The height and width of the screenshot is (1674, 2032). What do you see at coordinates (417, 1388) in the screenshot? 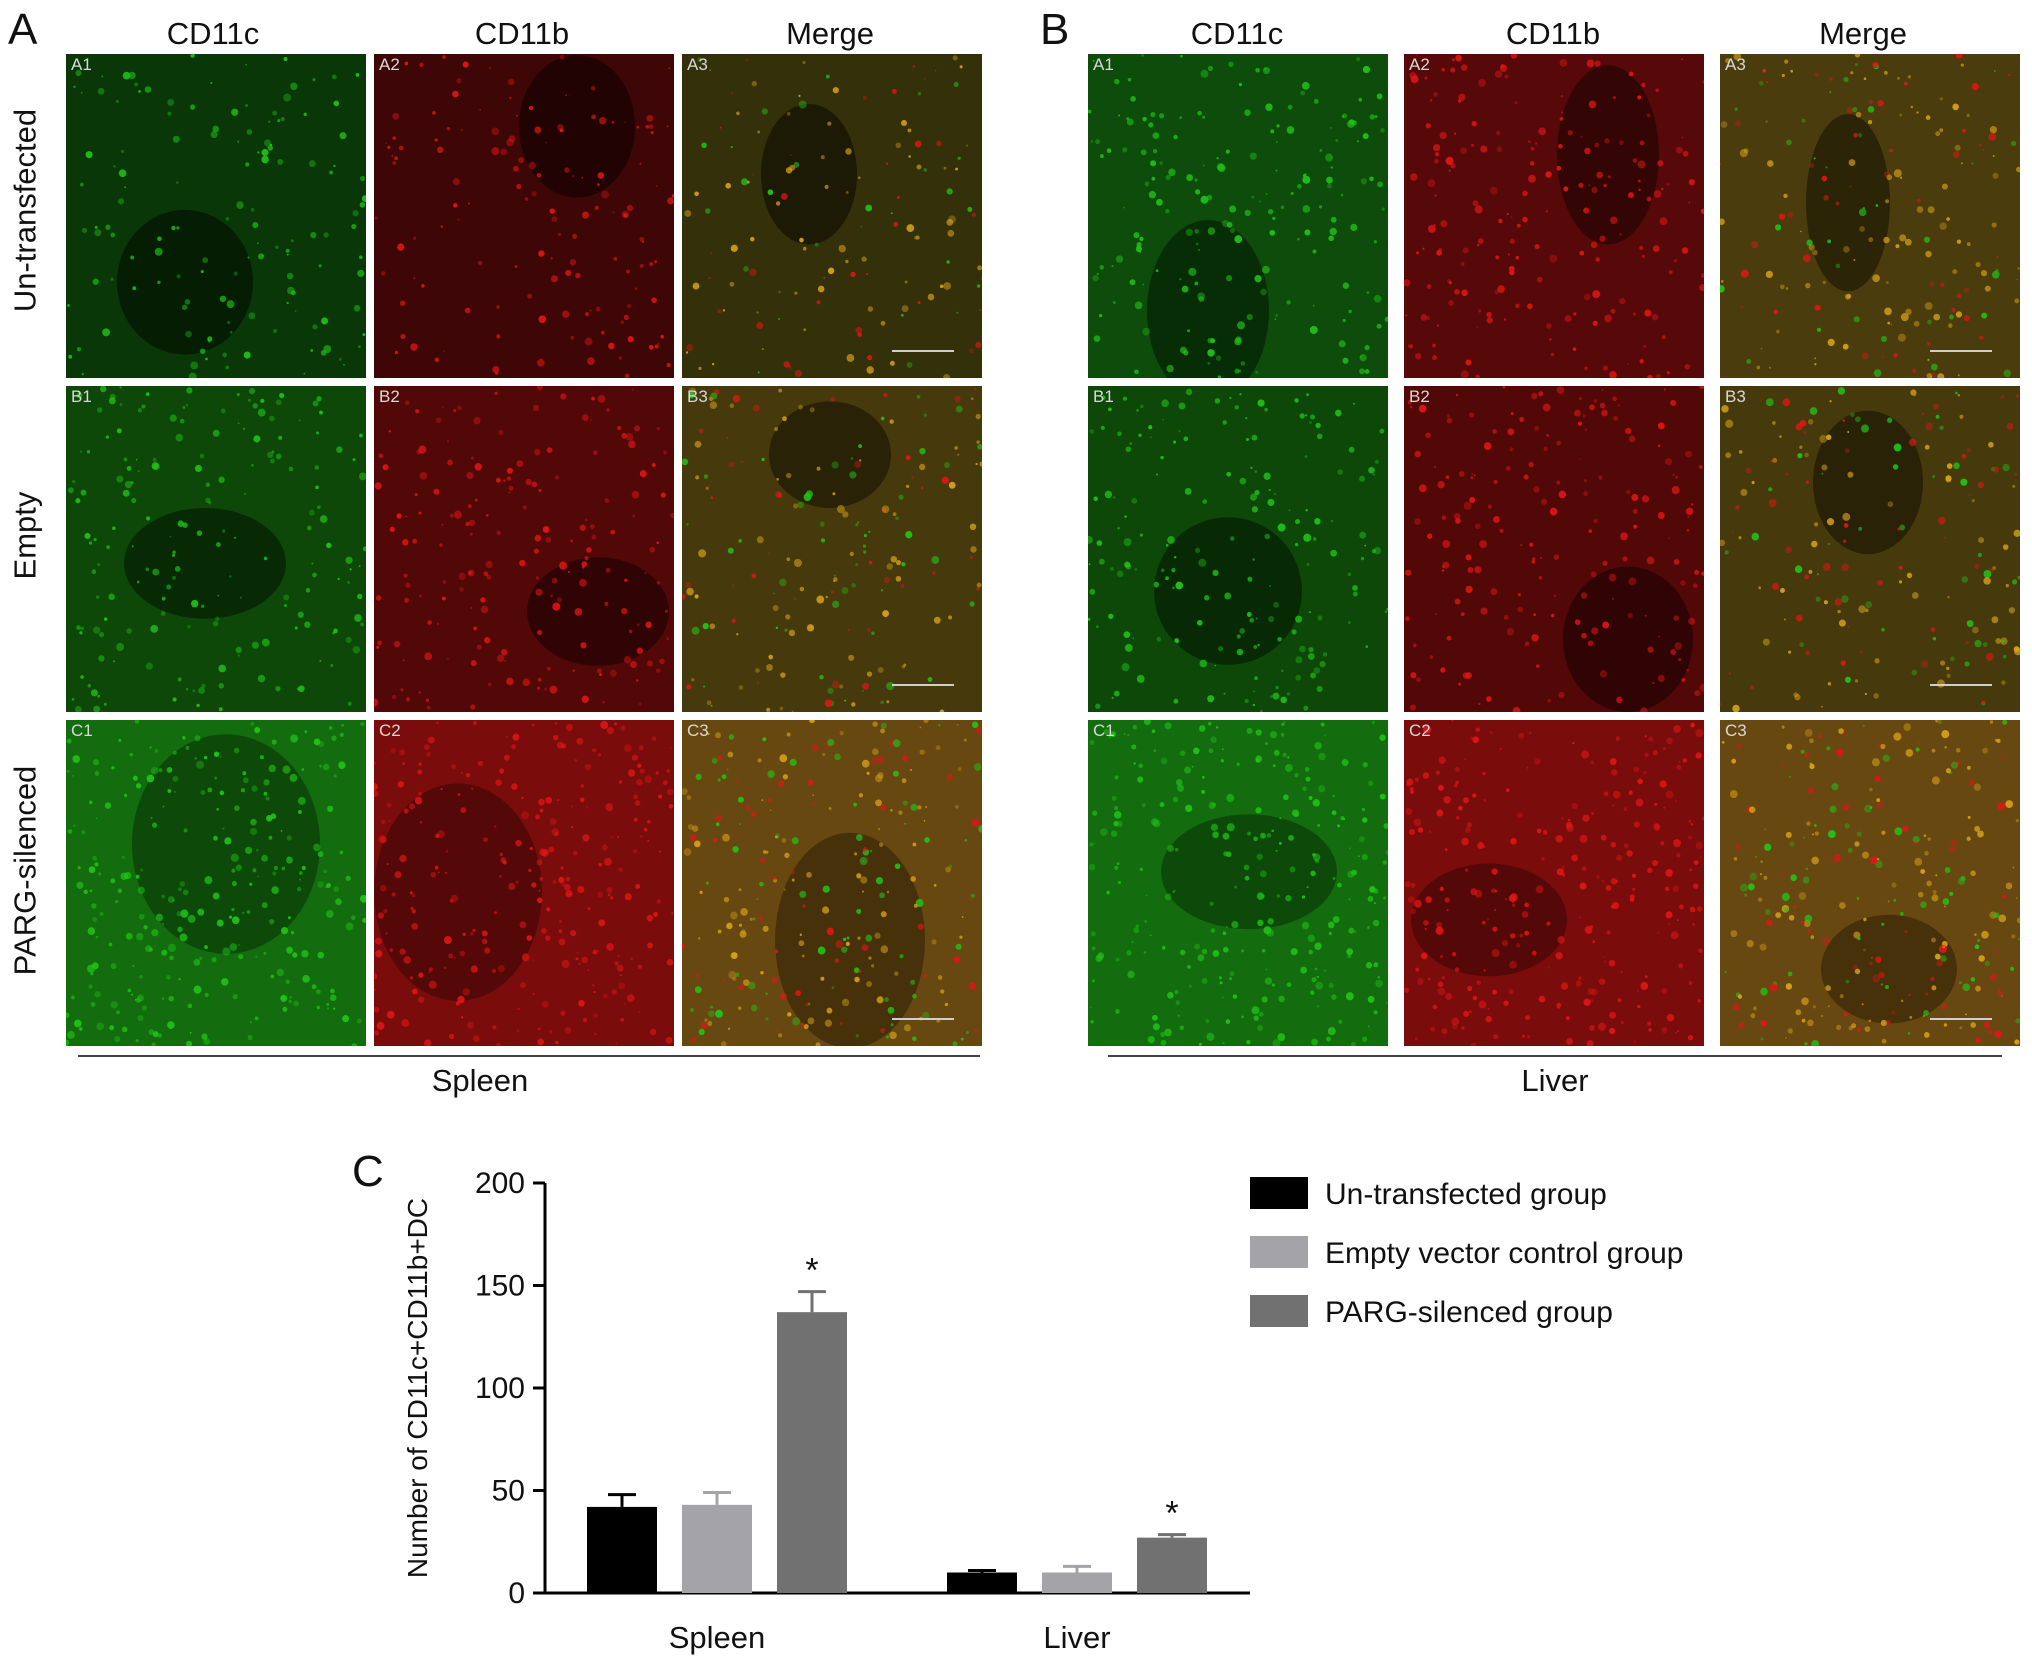
I see `y-axis-label: Number of CD11c+CD11b+DC` at bounding box center [417, 1388].